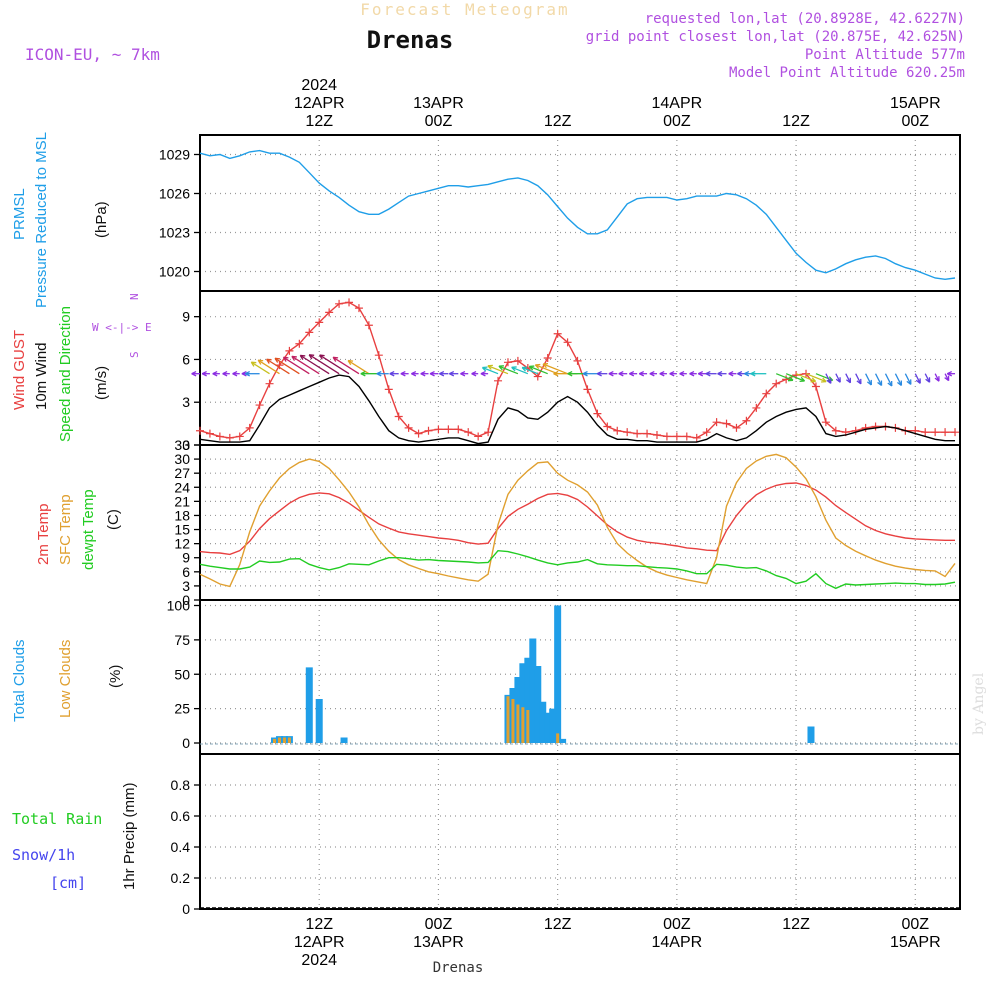  Describe the element at coordinates (182, 459) in the screenshot. I see `ytick-label: 30` at that location.